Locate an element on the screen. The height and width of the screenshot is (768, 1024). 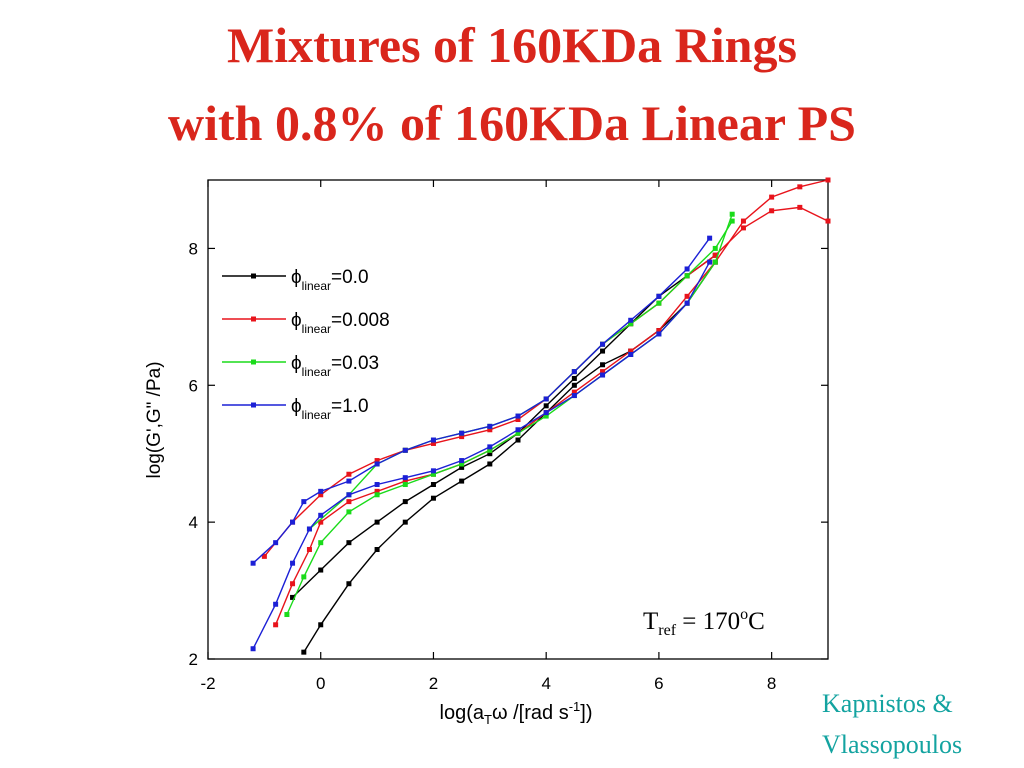
slide-title-line2: with 0.8% of 160KDa Linear PS is located at coordinates (512, 123).